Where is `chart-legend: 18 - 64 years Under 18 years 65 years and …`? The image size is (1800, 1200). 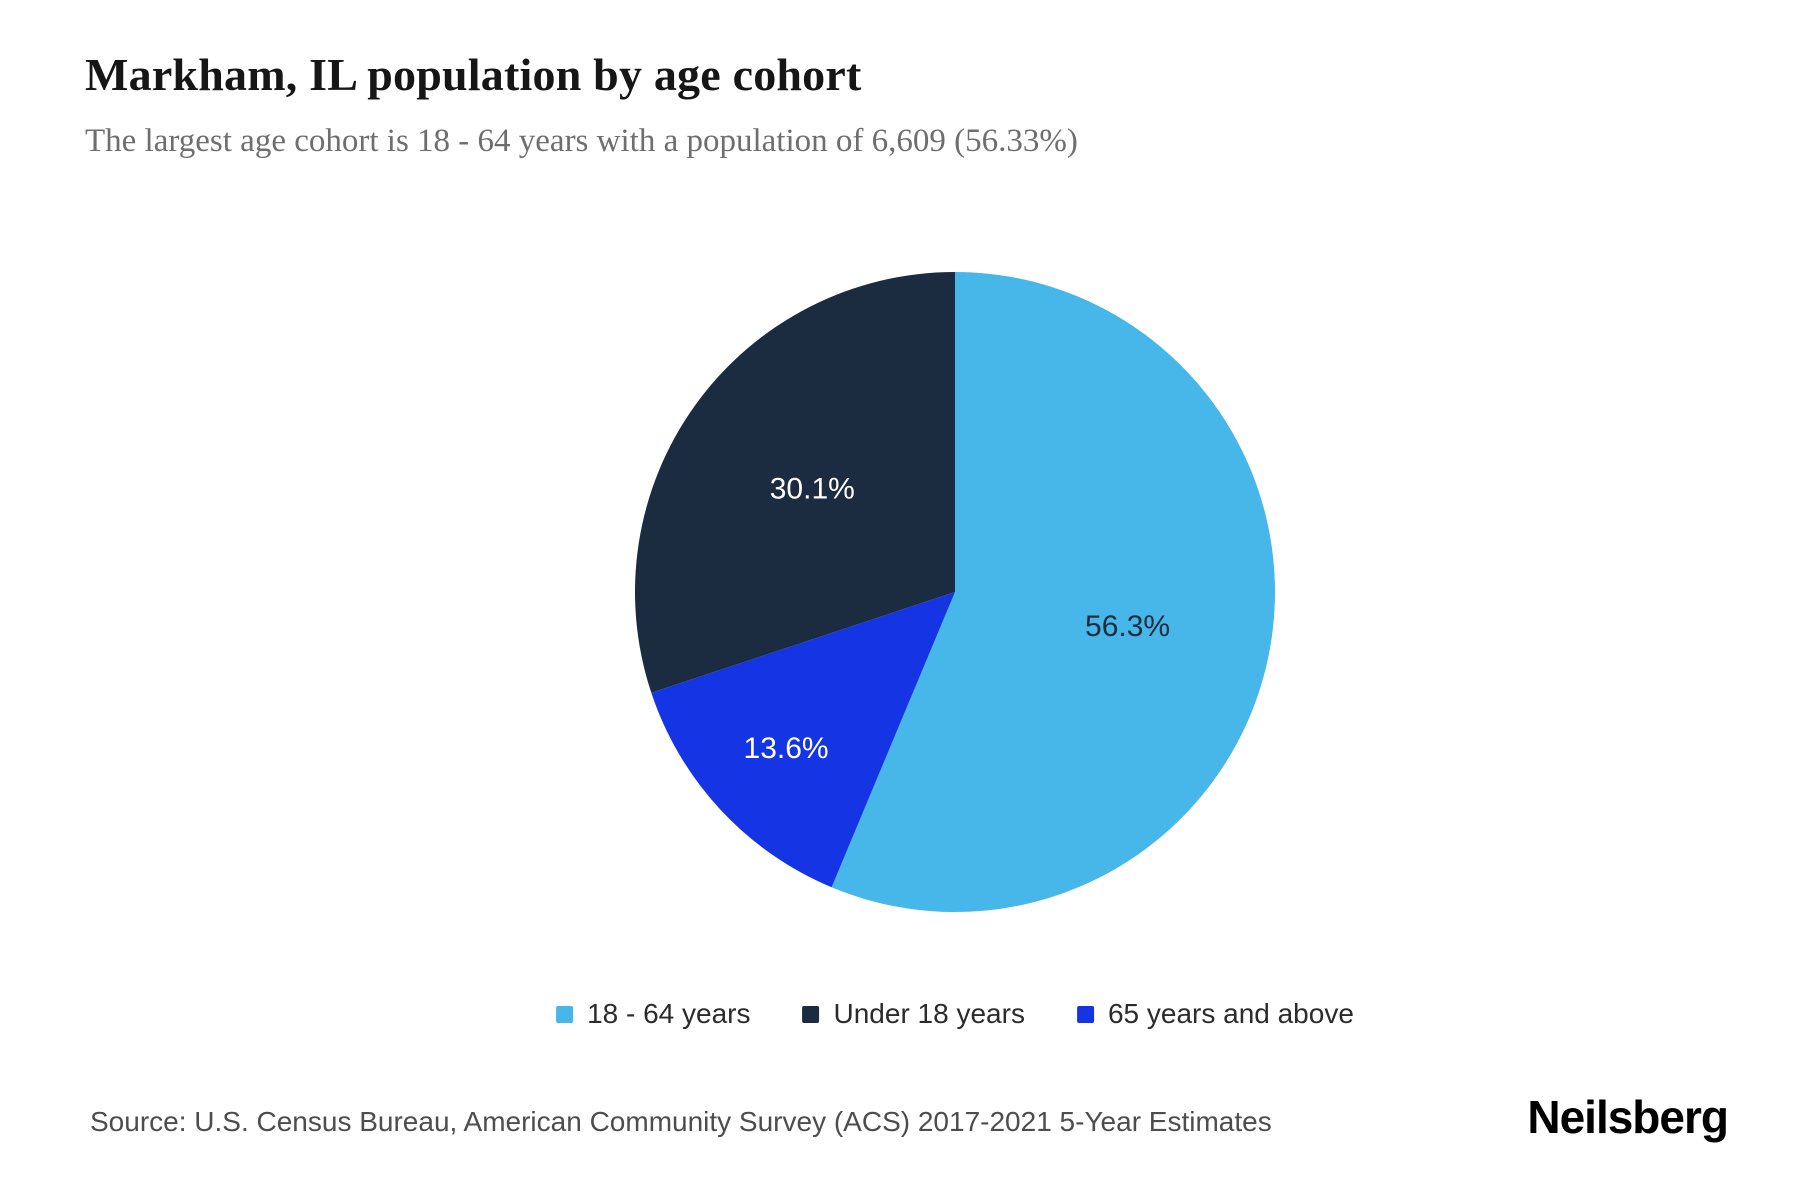 chart-legend: 18 - 64 years Under 18 years 65 years and … is located at coordinates (955, 1014).